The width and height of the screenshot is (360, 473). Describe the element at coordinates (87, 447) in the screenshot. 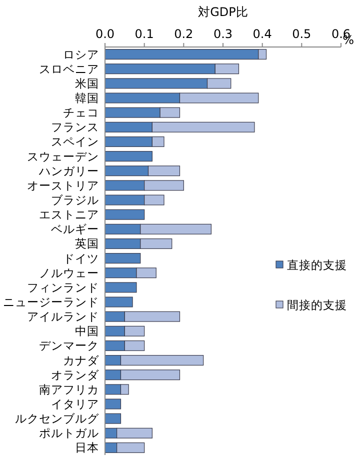

I see `y-tick-label: 日本` at that location.